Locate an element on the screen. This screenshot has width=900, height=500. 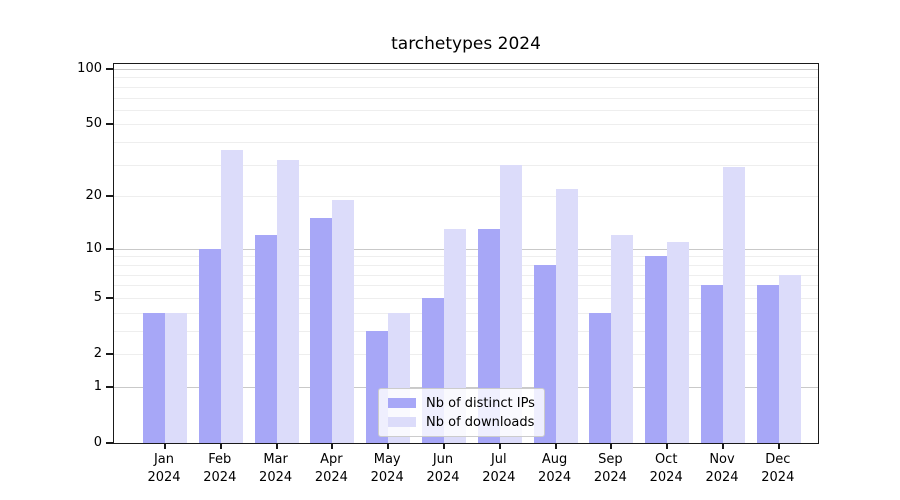
x-tick-label-apr: Apr 2024 is located at coordinates (331, 468).